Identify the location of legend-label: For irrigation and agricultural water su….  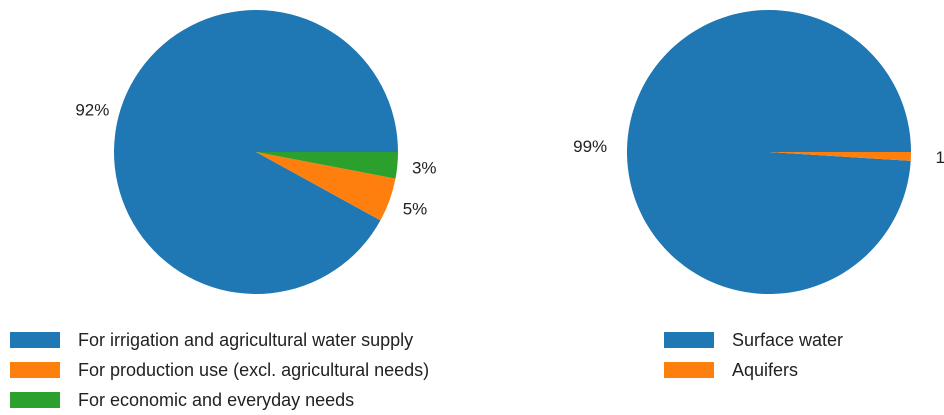
(246, 339).